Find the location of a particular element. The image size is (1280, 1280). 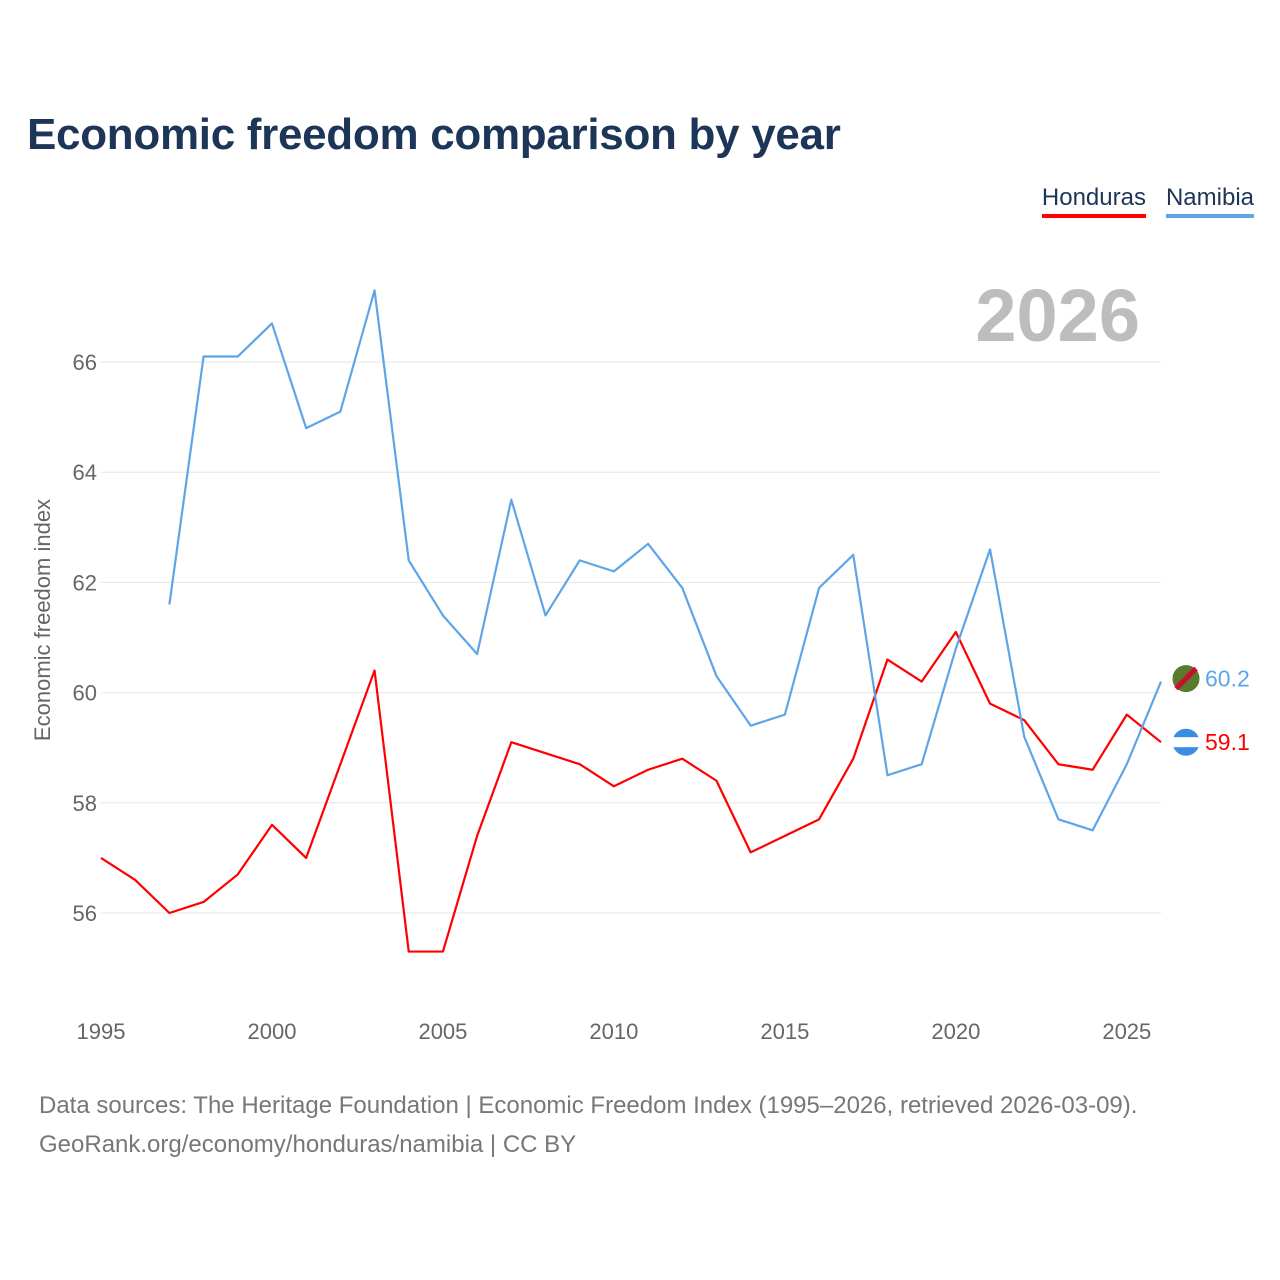

y-axis-label: Economic freedom index is located at coordinates (42, 620).